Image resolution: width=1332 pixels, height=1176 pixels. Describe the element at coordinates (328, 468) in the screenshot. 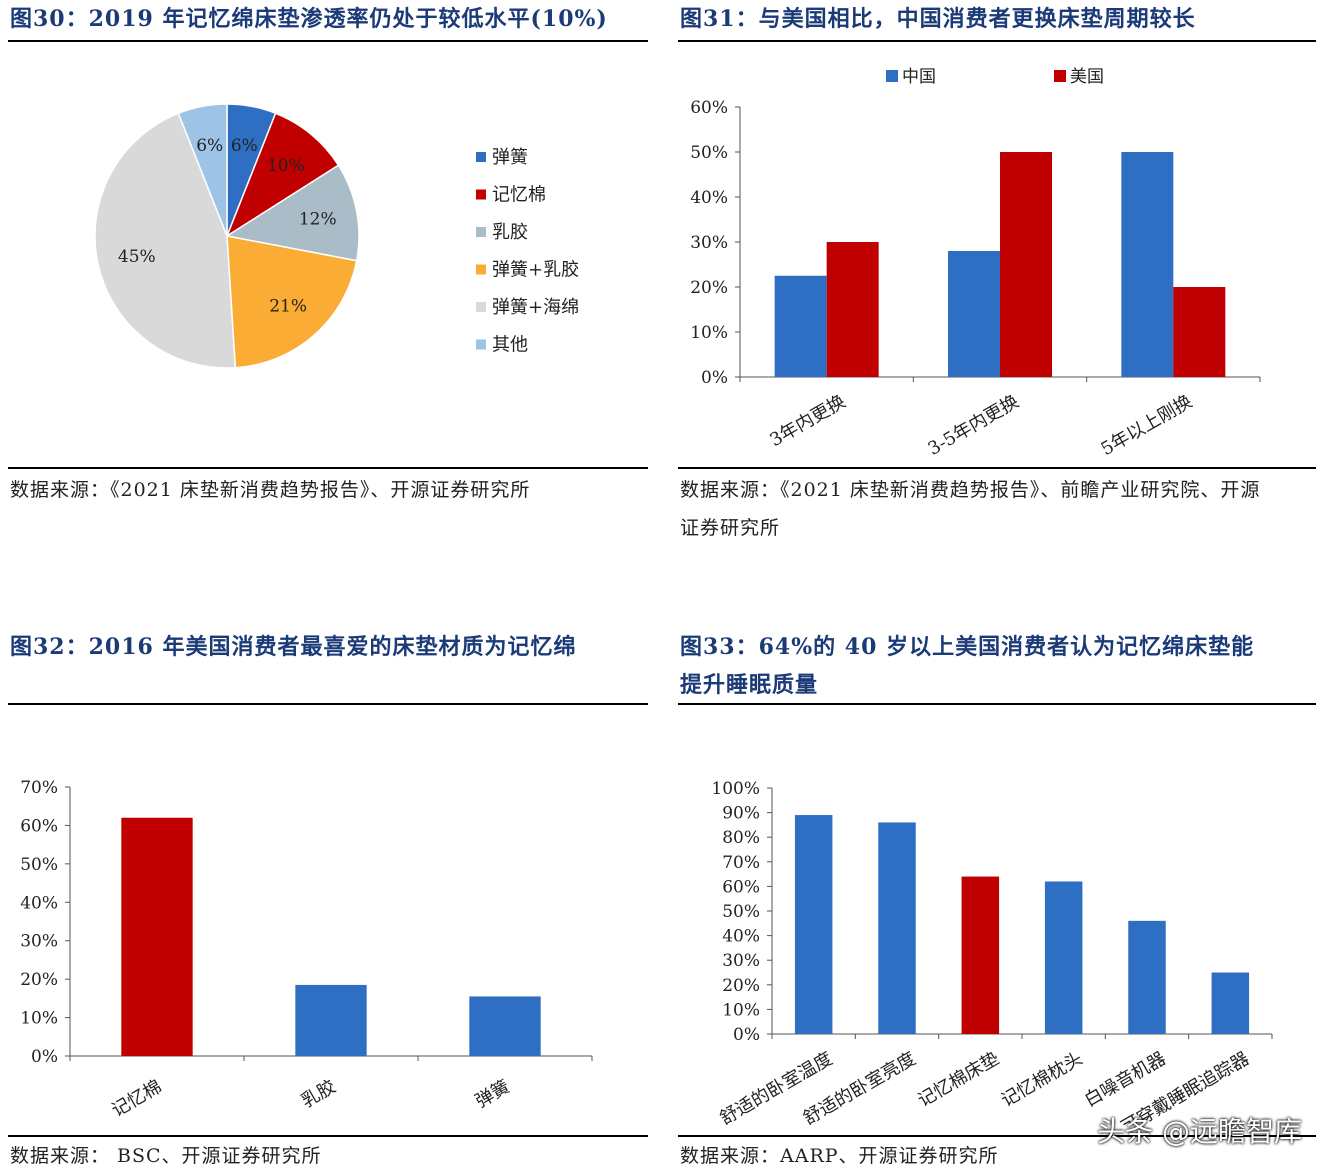

I see `fig30-source-rule` at that location.